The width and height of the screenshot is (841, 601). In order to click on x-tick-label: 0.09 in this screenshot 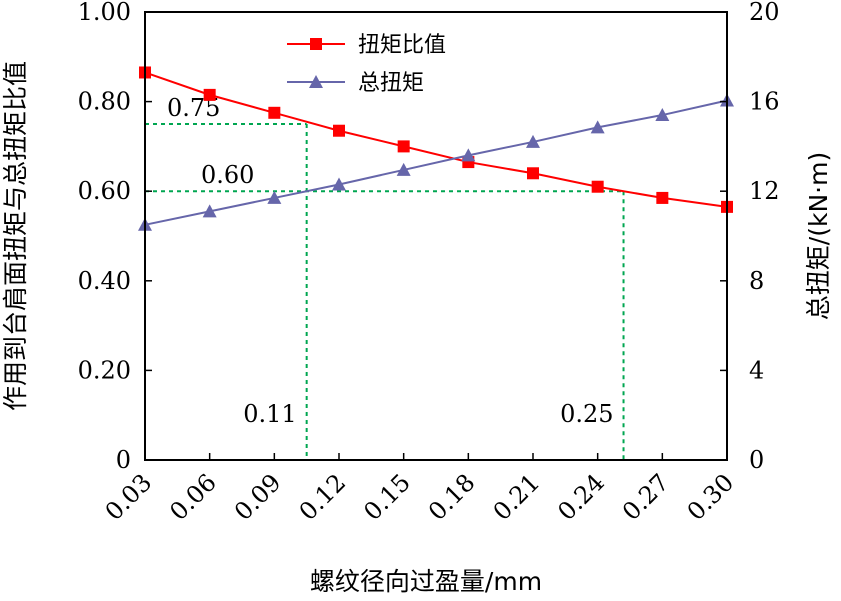, I will do `click(258, 497)`.